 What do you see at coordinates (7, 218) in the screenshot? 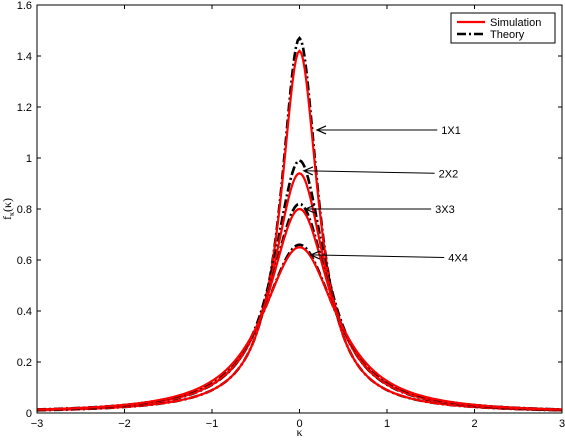
I see `y-axis-label-main: f` at bounding box center [7, 218].